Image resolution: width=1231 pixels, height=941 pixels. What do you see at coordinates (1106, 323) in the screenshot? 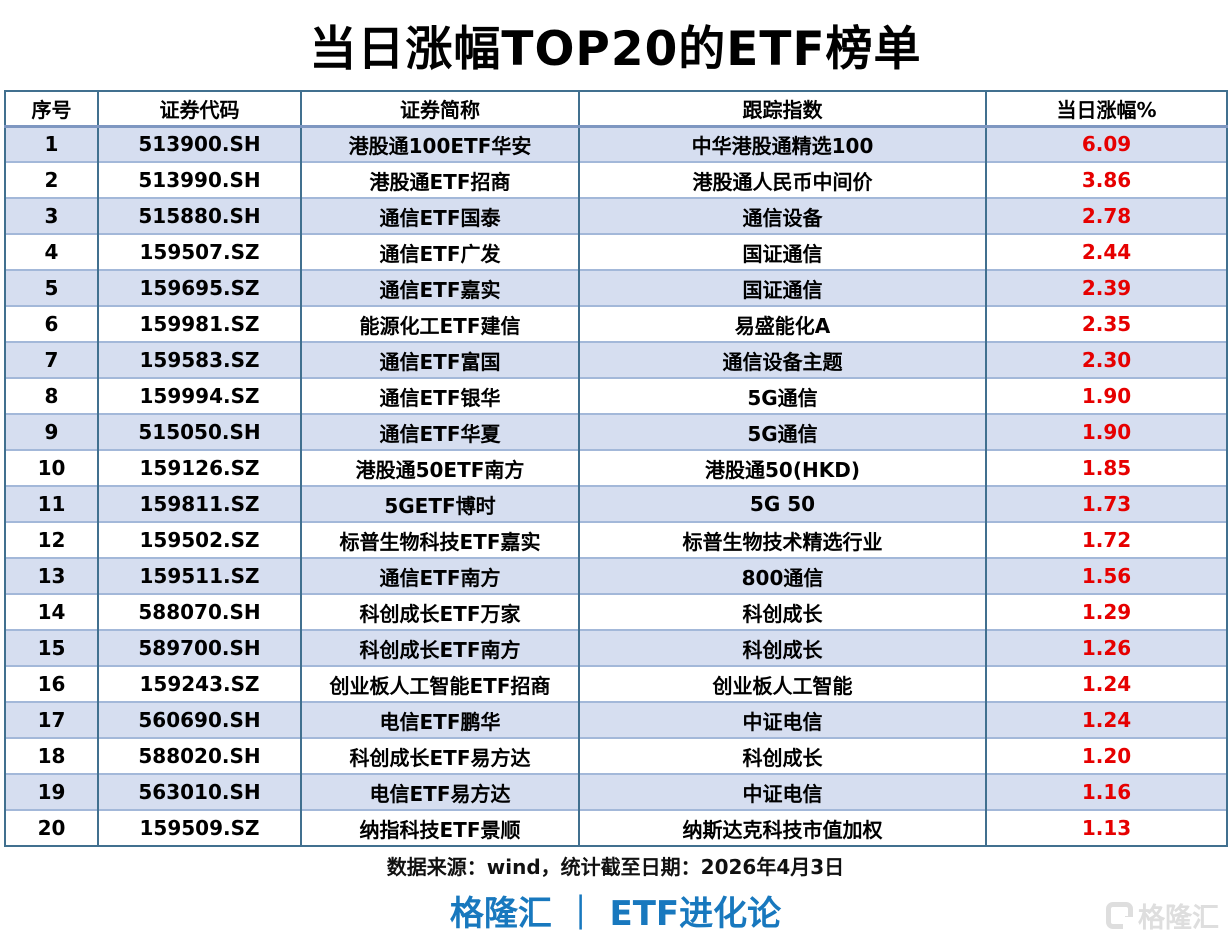
I see `cell-change: 2.35` at bounding box center [1106, 323].